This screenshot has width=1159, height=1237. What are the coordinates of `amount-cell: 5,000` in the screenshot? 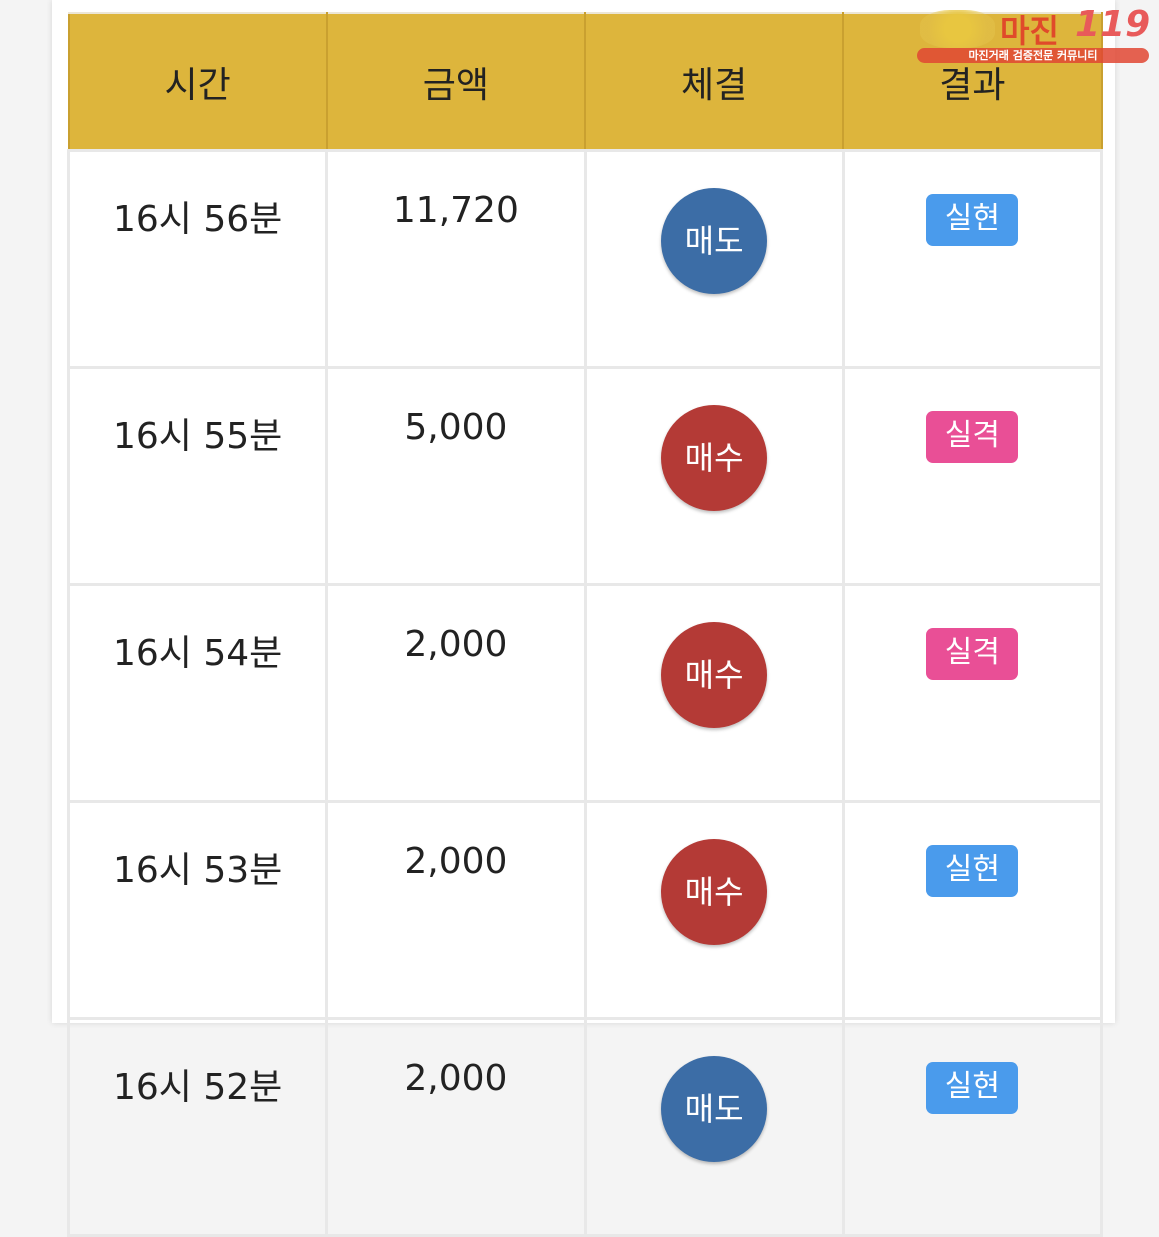 It's located at (456, 476).